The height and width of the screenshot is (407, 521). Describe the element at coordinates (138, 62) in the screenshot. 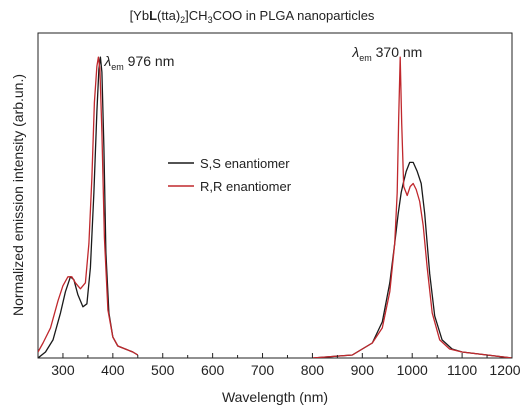

I see `annotation-lambda-0: λem 976 nm` at that location.